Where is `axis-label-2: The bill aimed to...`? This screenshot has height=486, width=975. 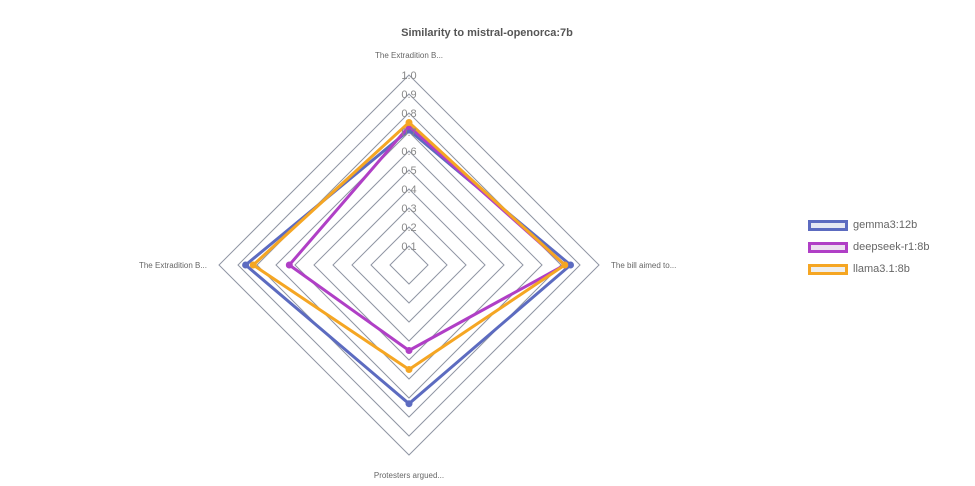 axis-label-2: The bill aimed to... is located at coordinates (643, 265).